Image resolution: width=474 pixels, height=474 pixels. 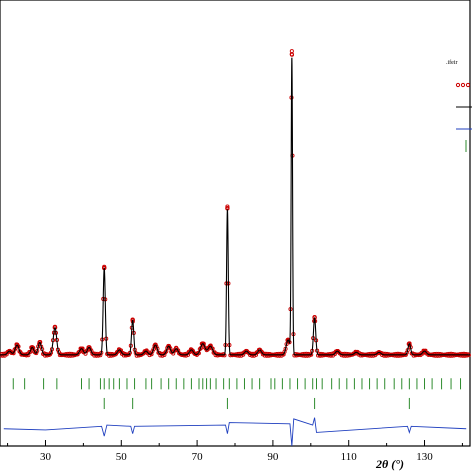 I want to click on x-tick-label: 110, so click(x=349, y=457).